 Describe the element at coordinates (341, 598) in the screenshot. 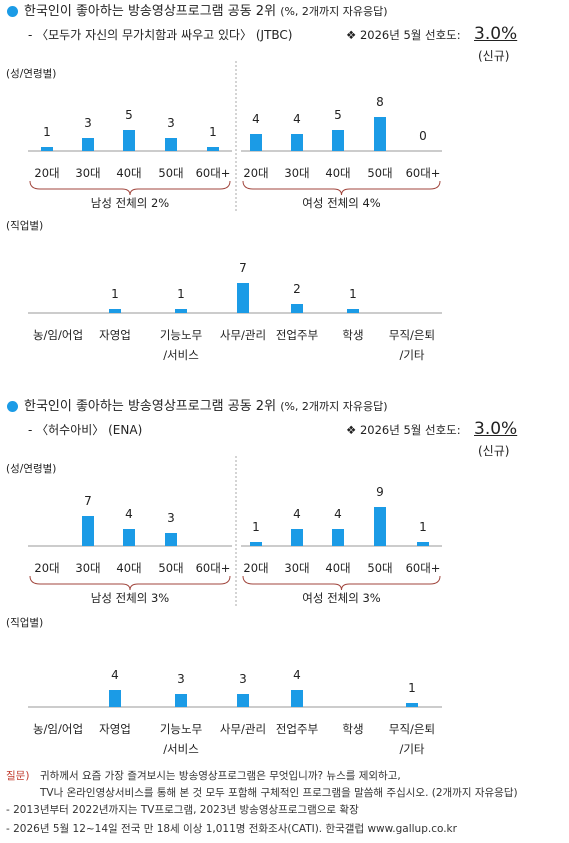

I see `group-label: 여성 전체의 3%` at that location.